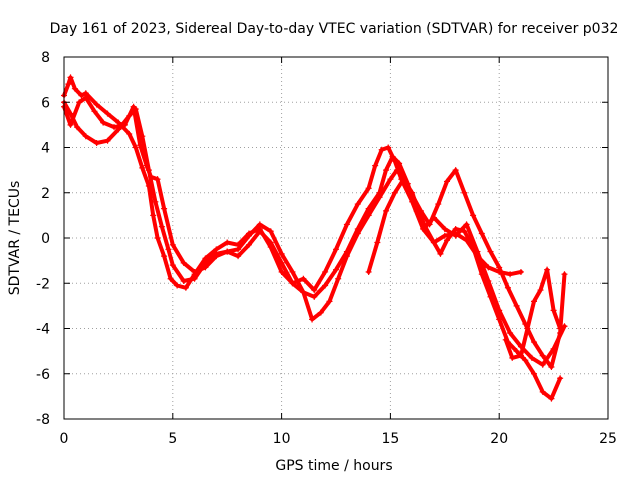 The image size is (640, 480). I want to click on y-tick-label: -8, so click(43, 420).